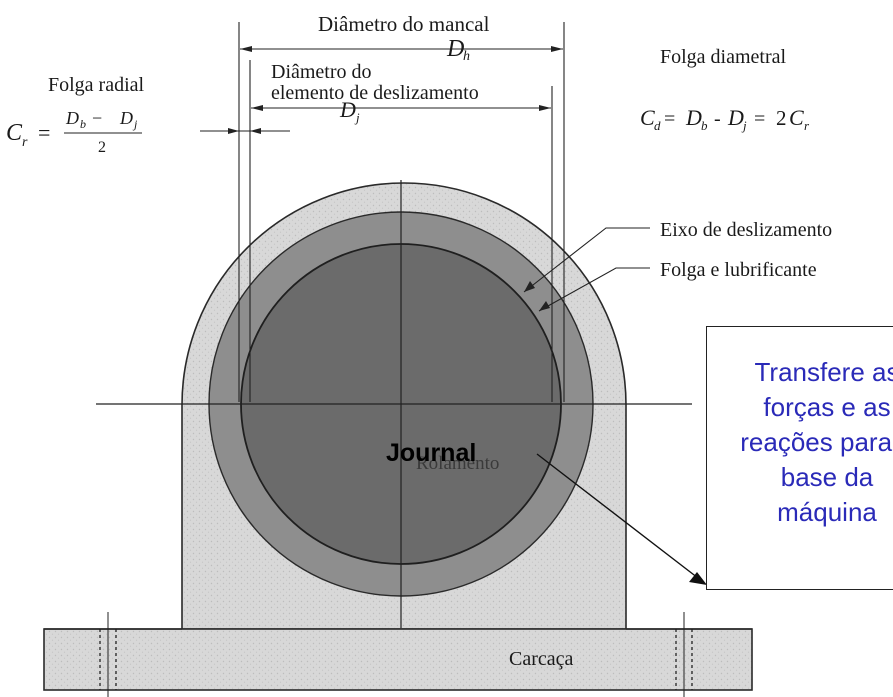 This screenshot has height=697, width=893. What do you see at coordinates (529, 286) in the screenshot?
I see `leader-eixo-arrow` at bounding box center [529, 286].